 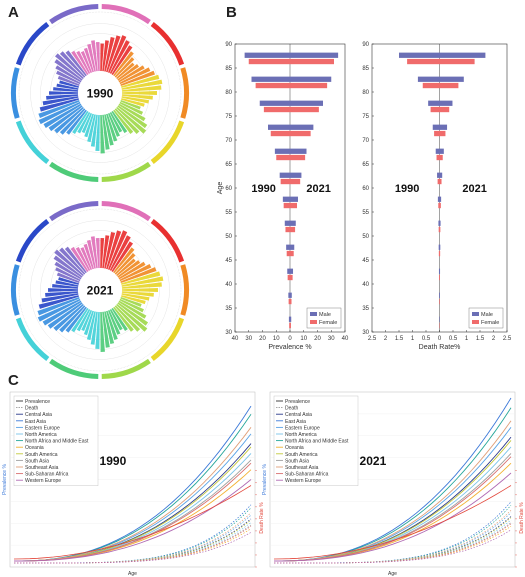 I want to click on legend-swatch-male, so click(x=313, y=314).